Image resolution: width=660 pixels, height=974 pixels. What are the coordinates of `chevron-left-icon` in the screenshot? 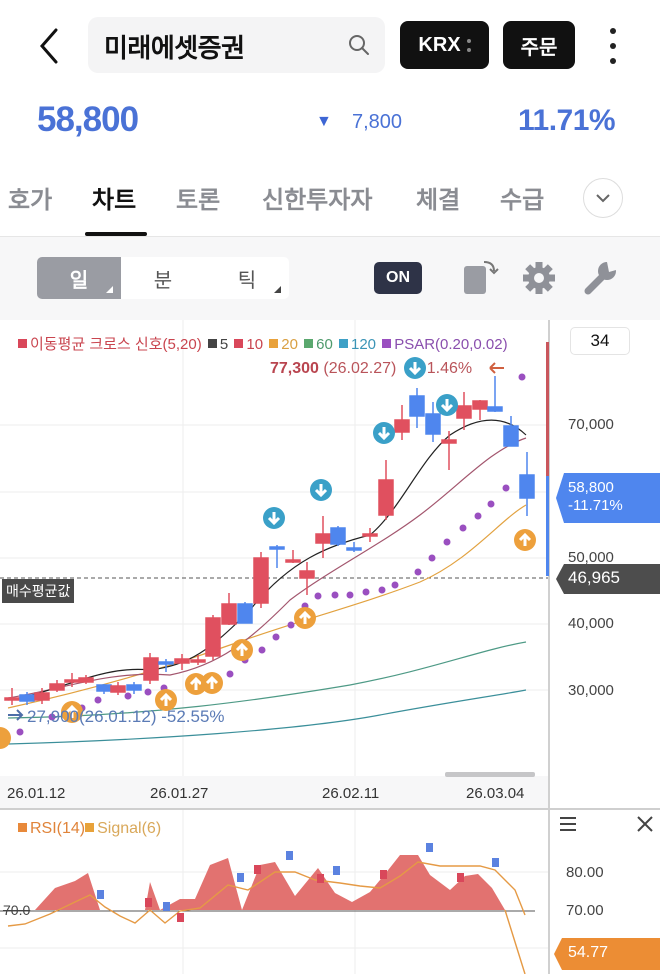 It's located at (49, 46).